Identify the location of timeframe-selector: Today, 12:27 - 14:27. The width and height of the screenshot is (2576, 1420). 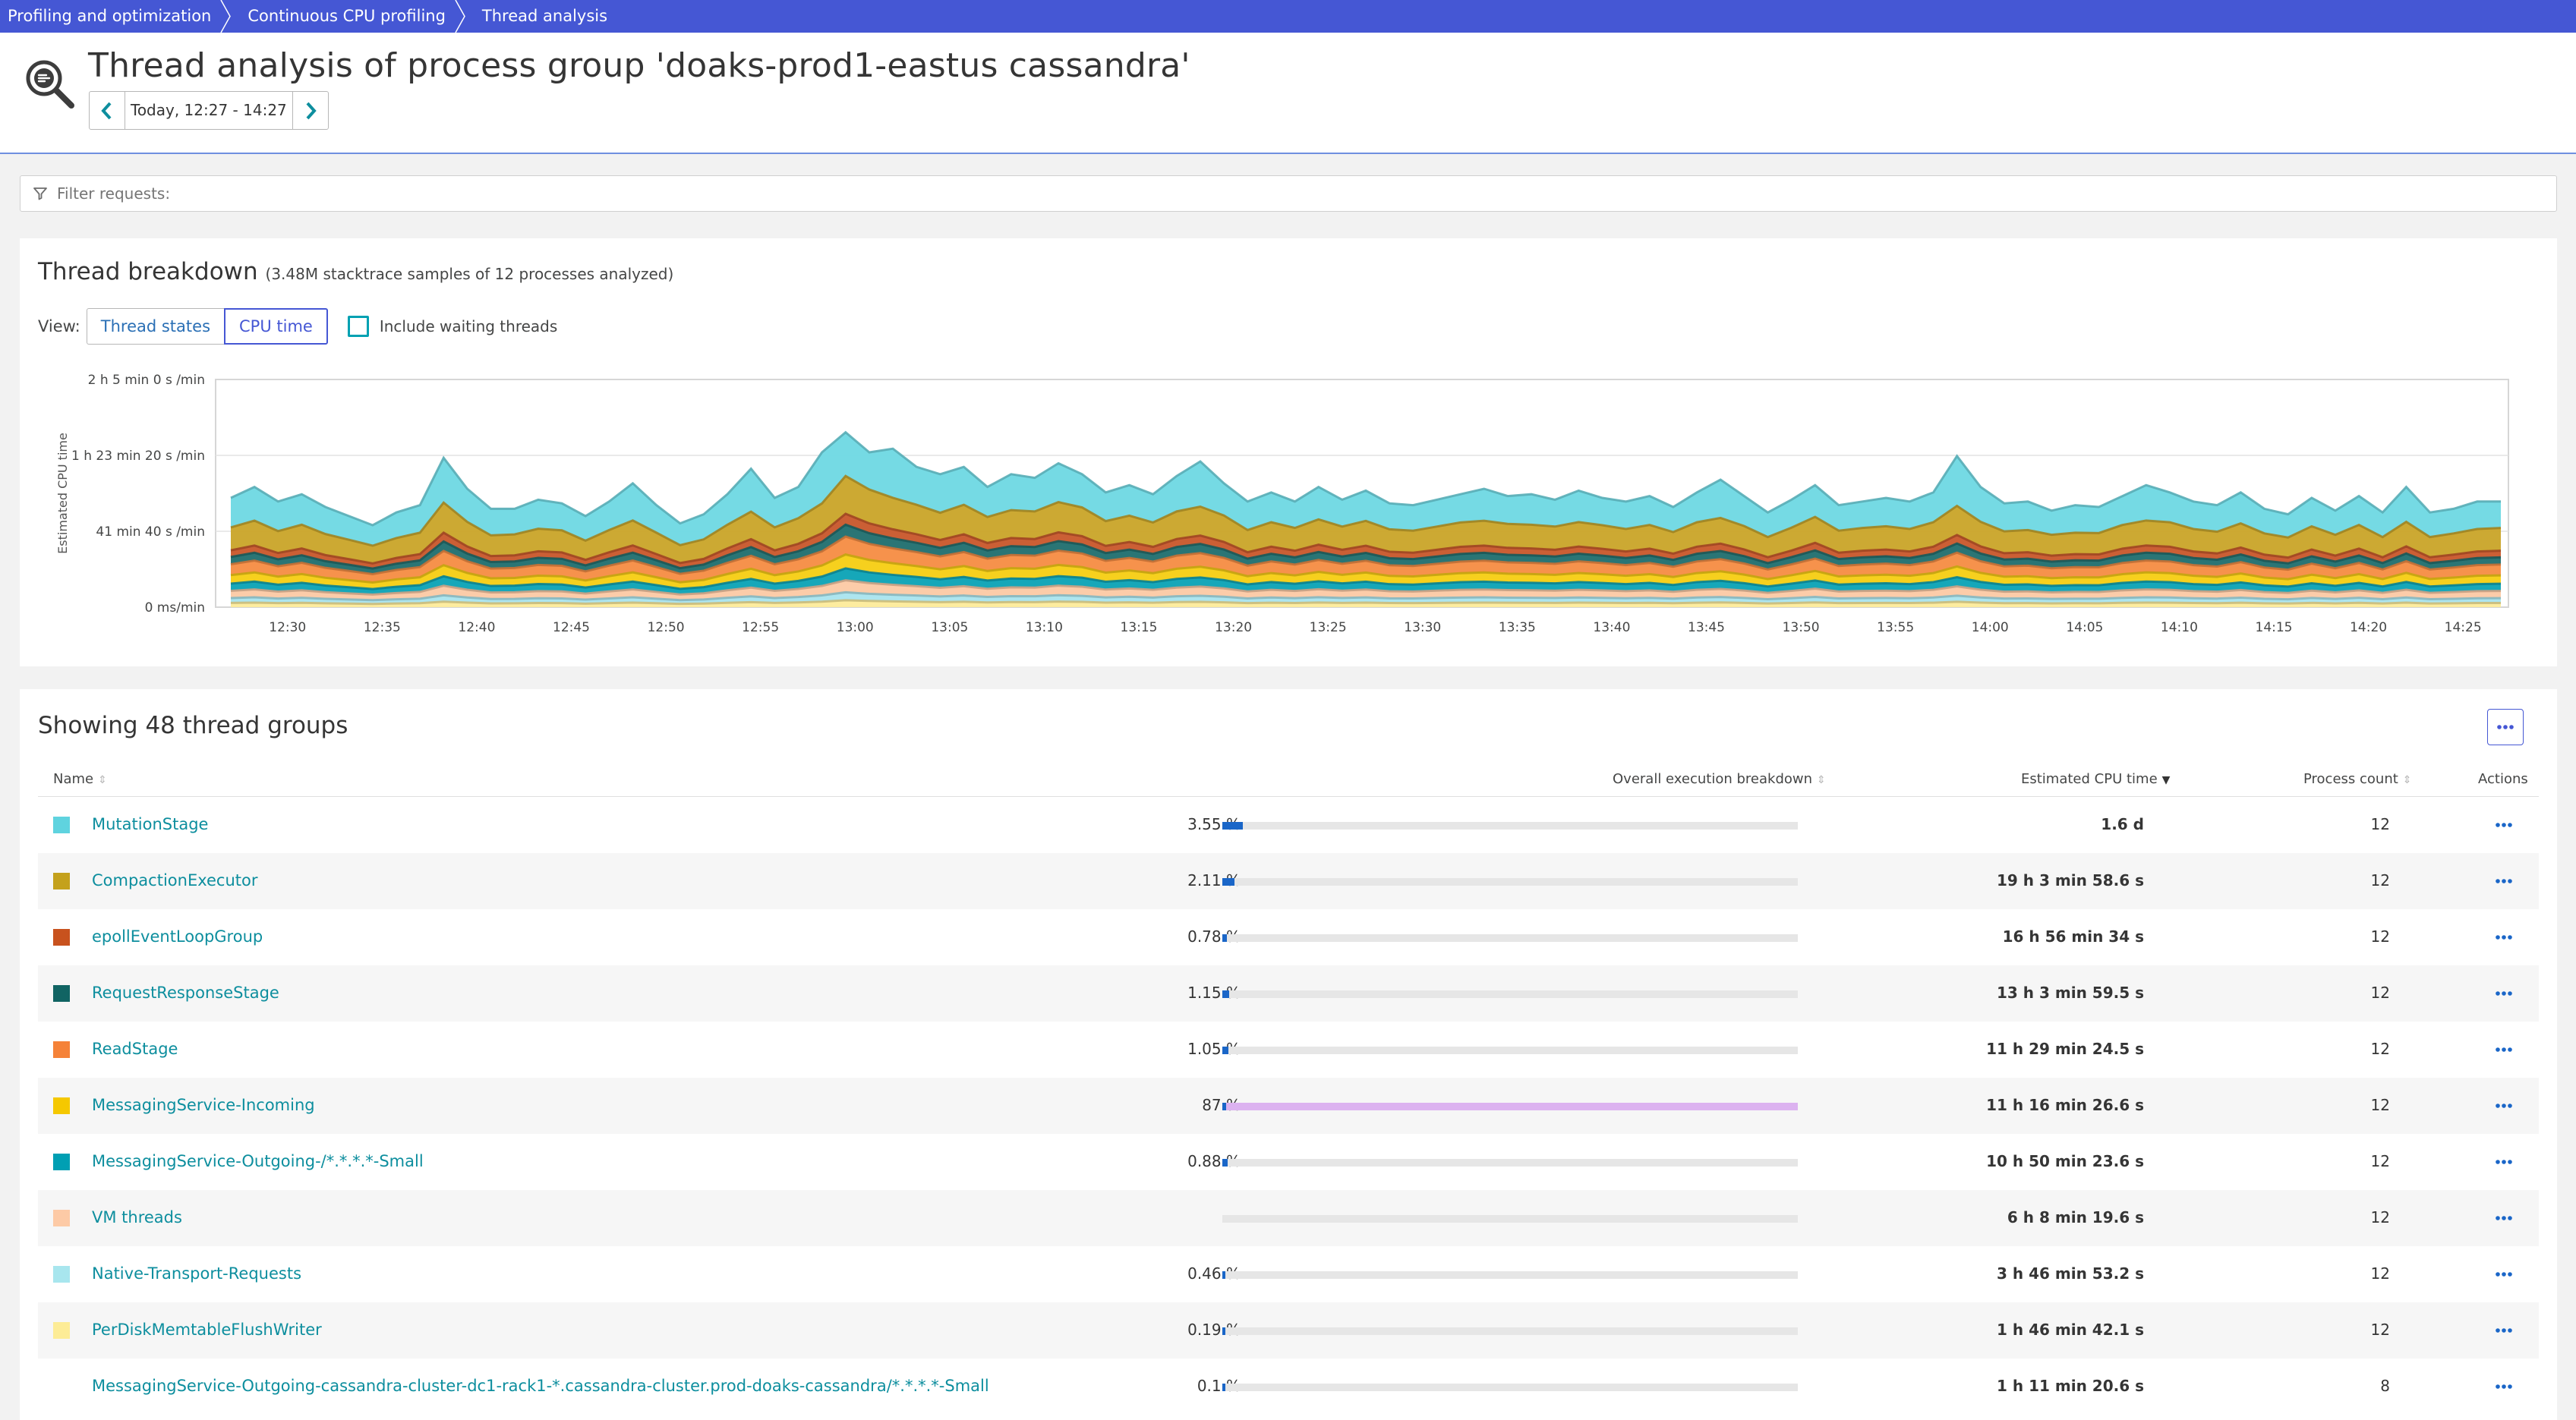
(209, 111).